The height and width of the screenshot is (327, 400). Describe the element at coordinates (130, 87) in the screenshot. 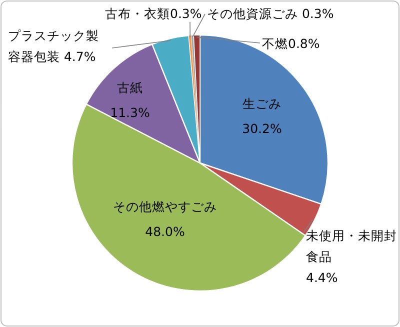

I see `slice-label: 古紙` at that location.